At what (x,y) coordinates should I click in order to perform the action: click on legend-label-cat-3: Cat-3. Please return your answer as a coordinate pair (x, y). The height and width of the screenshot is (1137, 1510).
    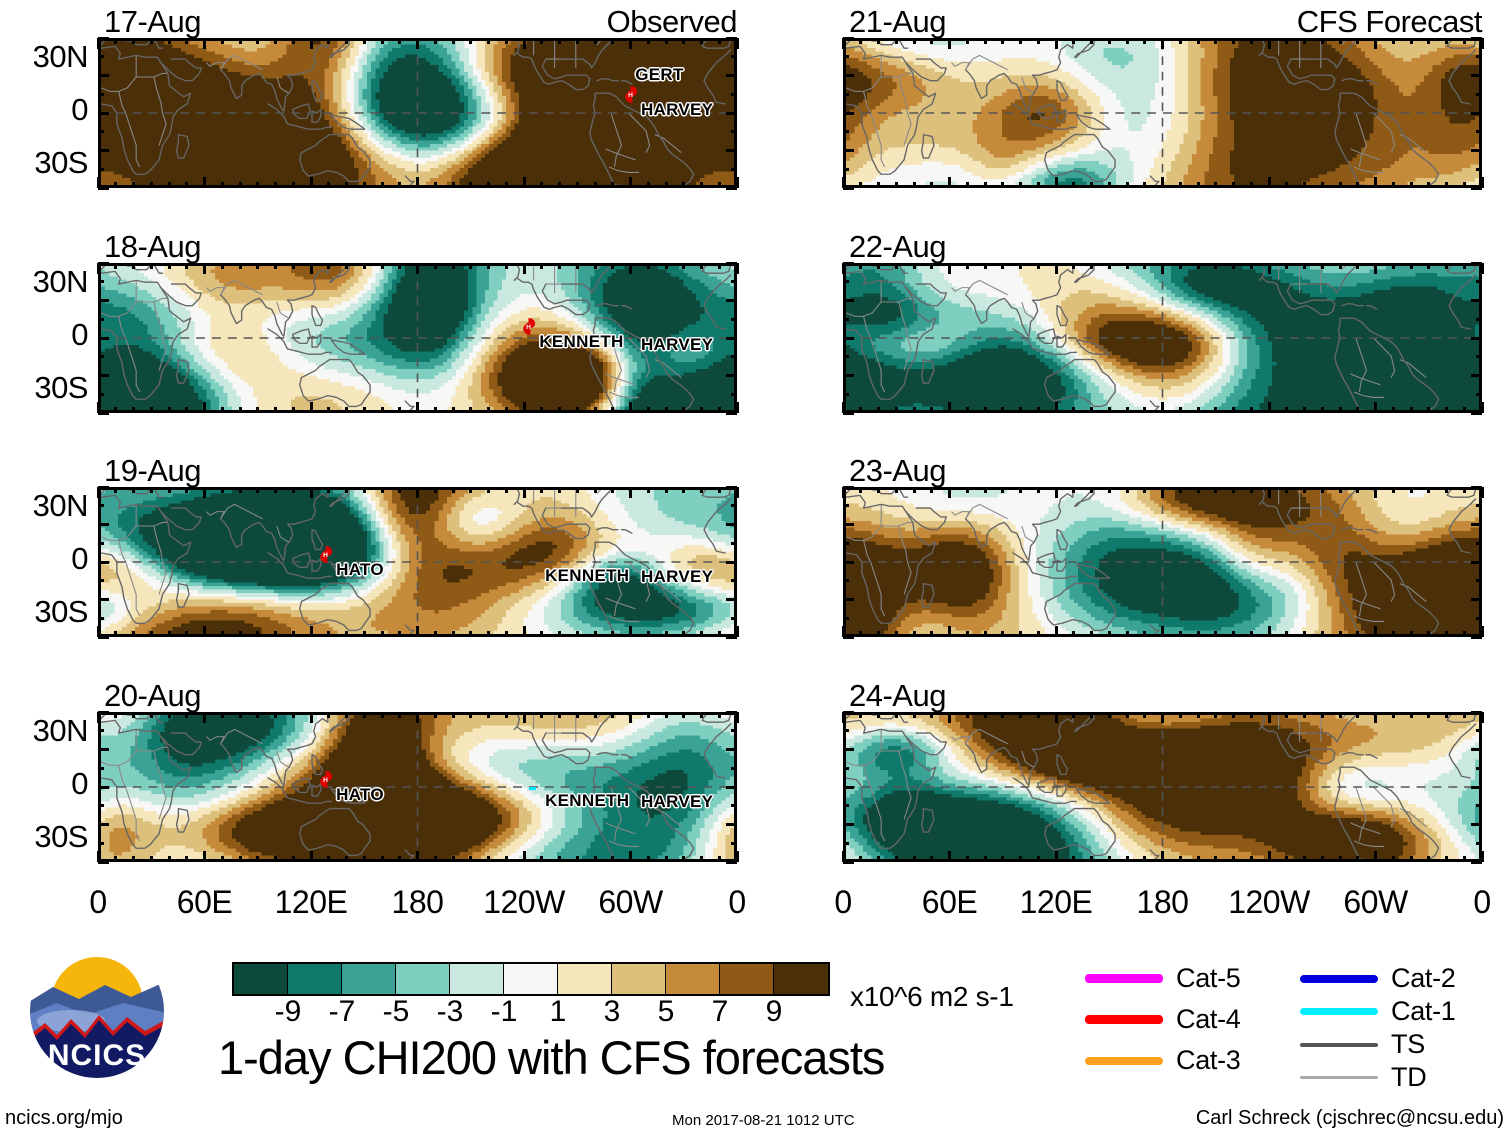
    Looking at the image, I should click on (1208, 1060).